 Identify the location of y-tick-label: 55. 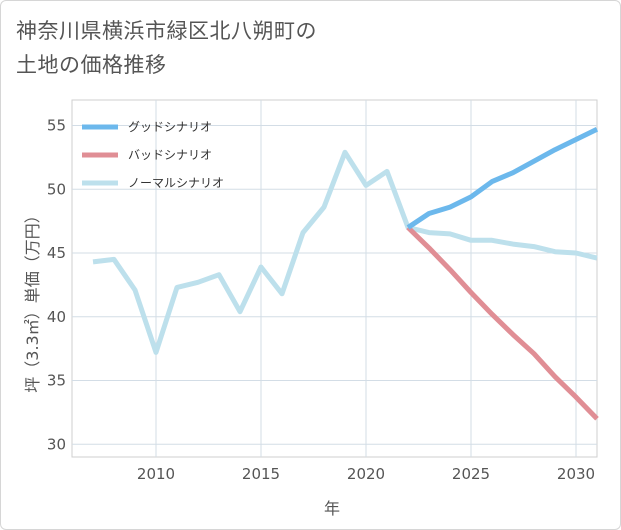
(56, 126).